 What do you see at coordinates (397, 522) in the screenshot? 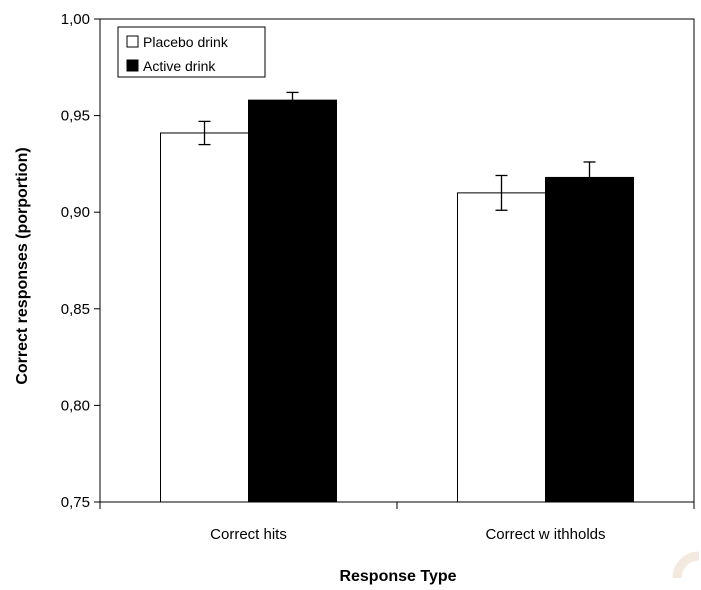
I see `x-axis: Correct hits Correct w ithholds` at bounding box center [397, 522].